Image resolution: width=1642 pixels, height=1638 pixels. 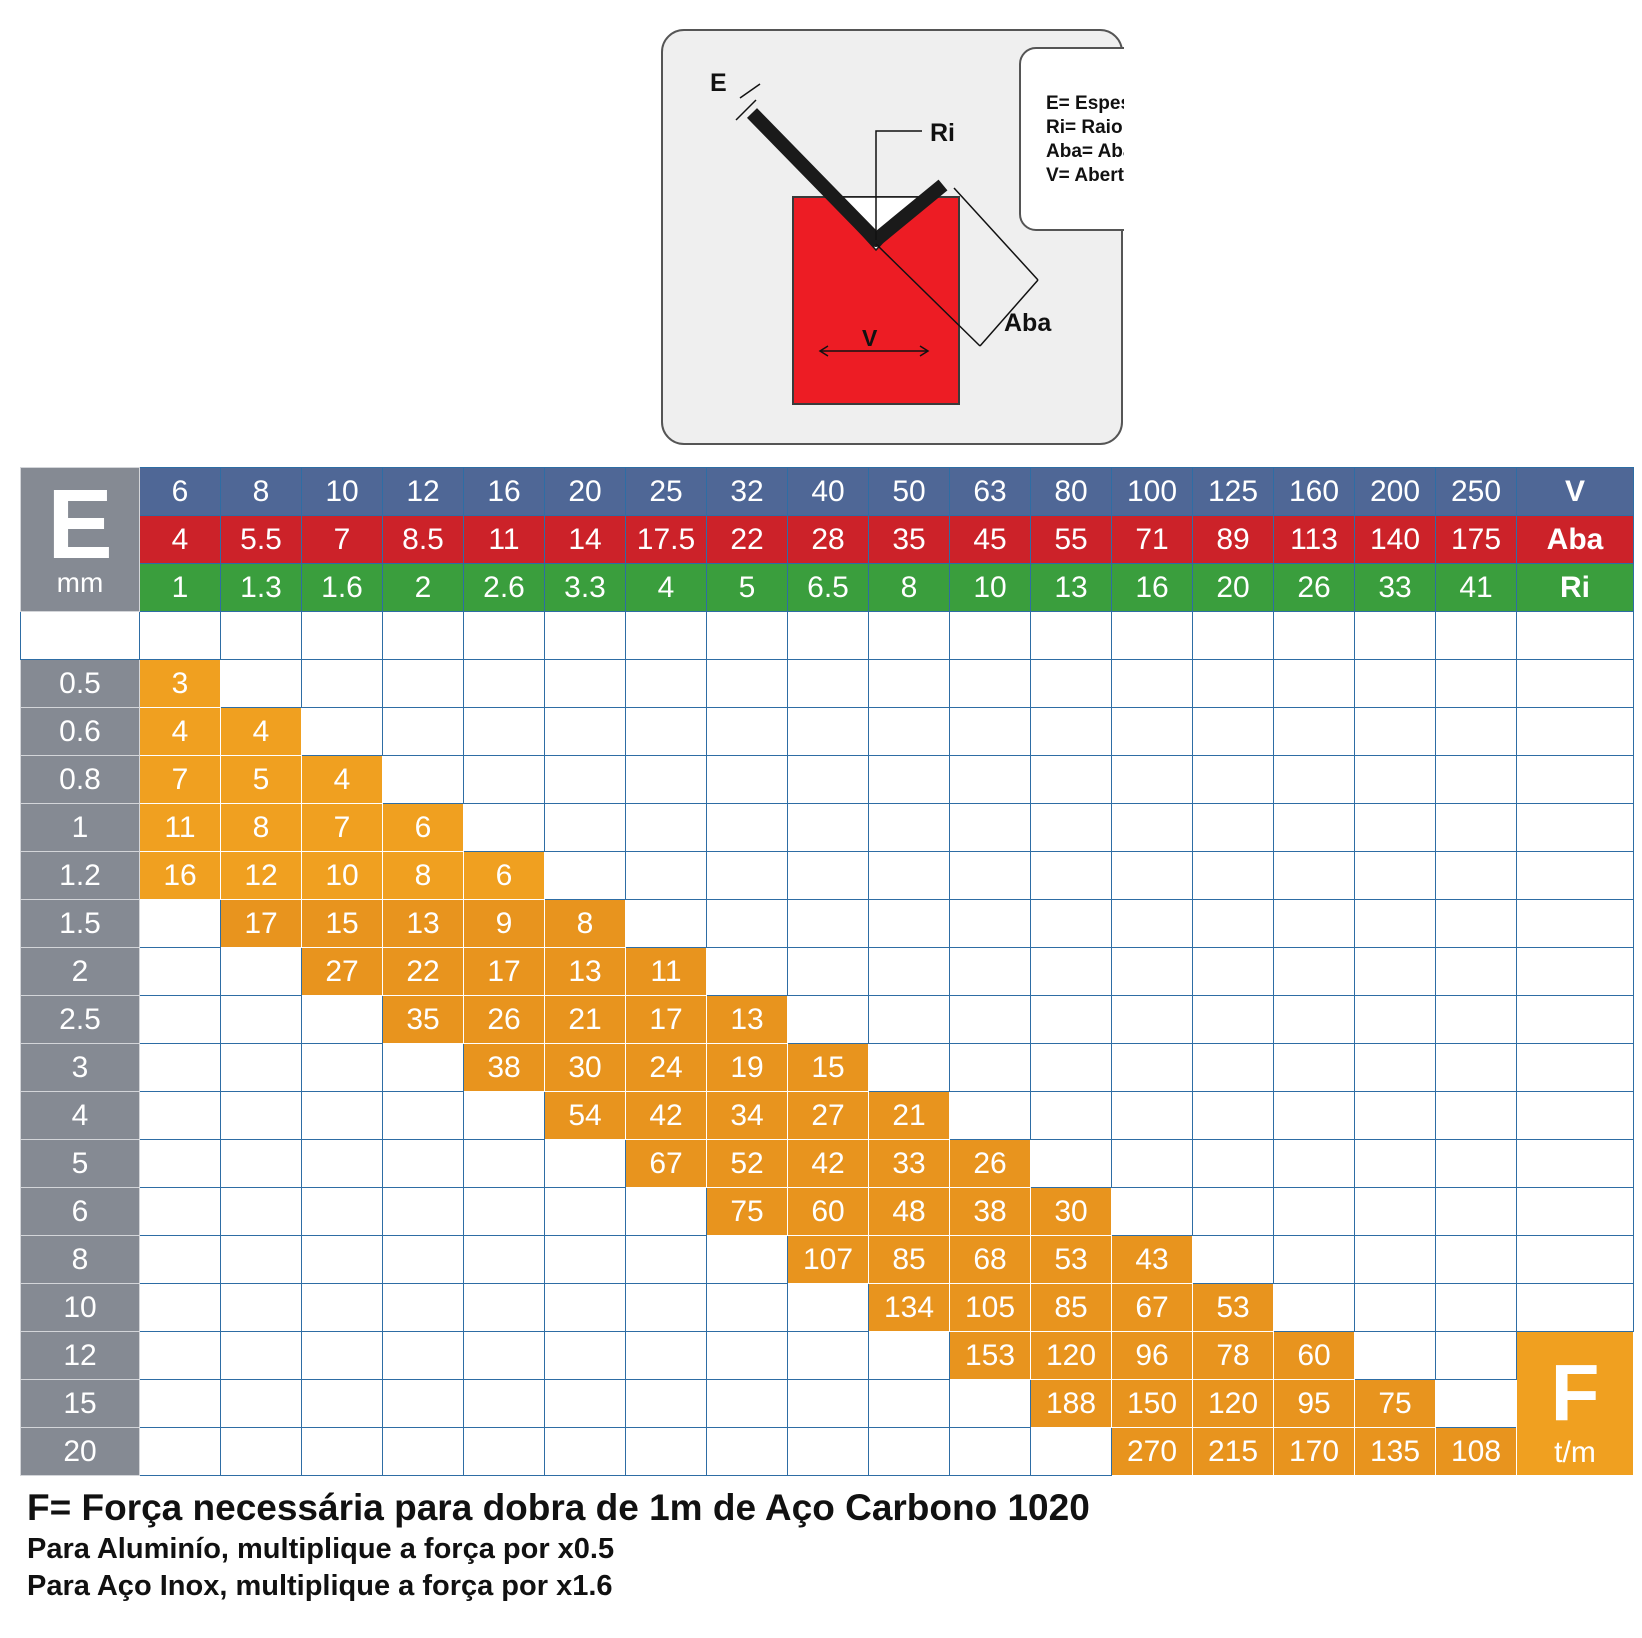 What do you see at coordinates (827, 875) in the screenshot?
I see `table-row: 1.2 16 12 10 8 6` at bounding box center [827, 875].